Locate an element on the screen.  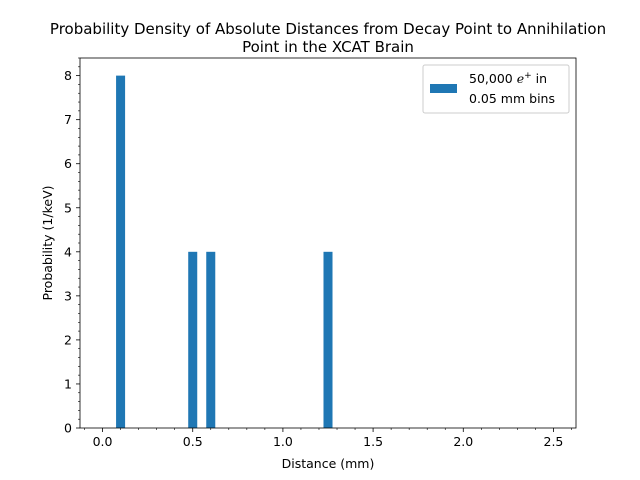
legend-line-1-suffix: in is located at coordinates (539, 78).